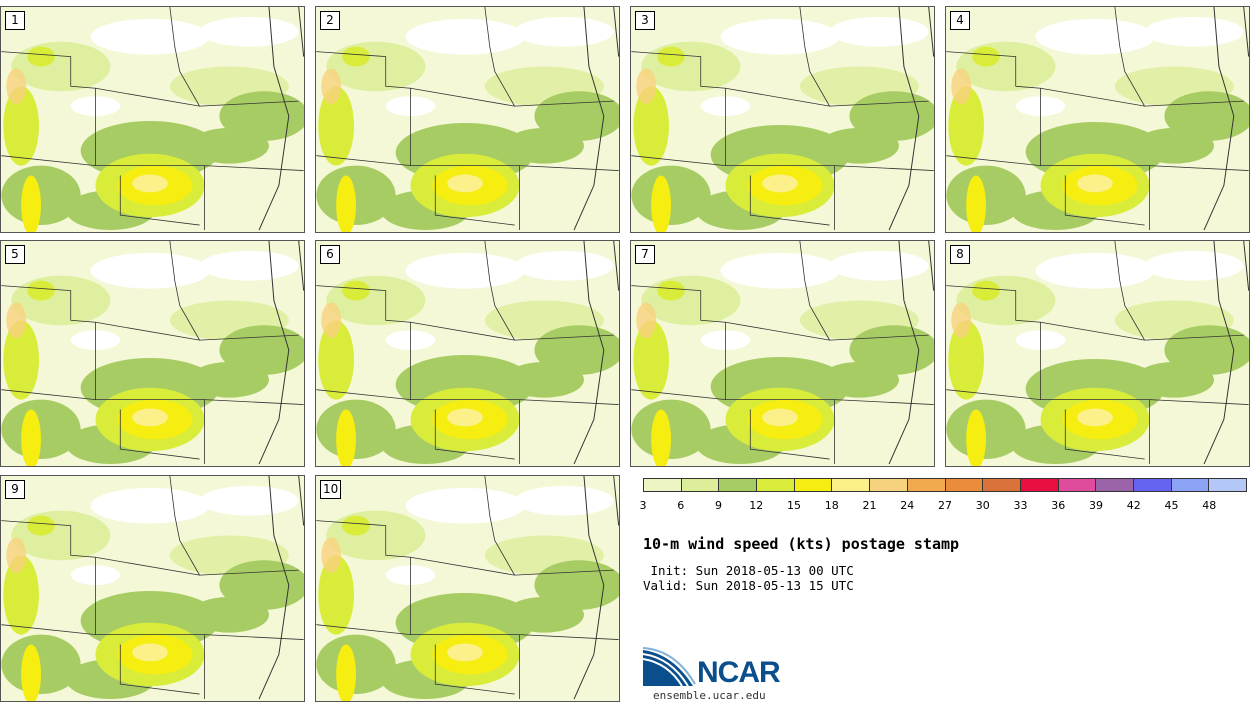 The image size is (1260, 703). Describe the element at coordinates (982, 505) in the screenshot. I see `colorbar-tick-label: 30` at that location.